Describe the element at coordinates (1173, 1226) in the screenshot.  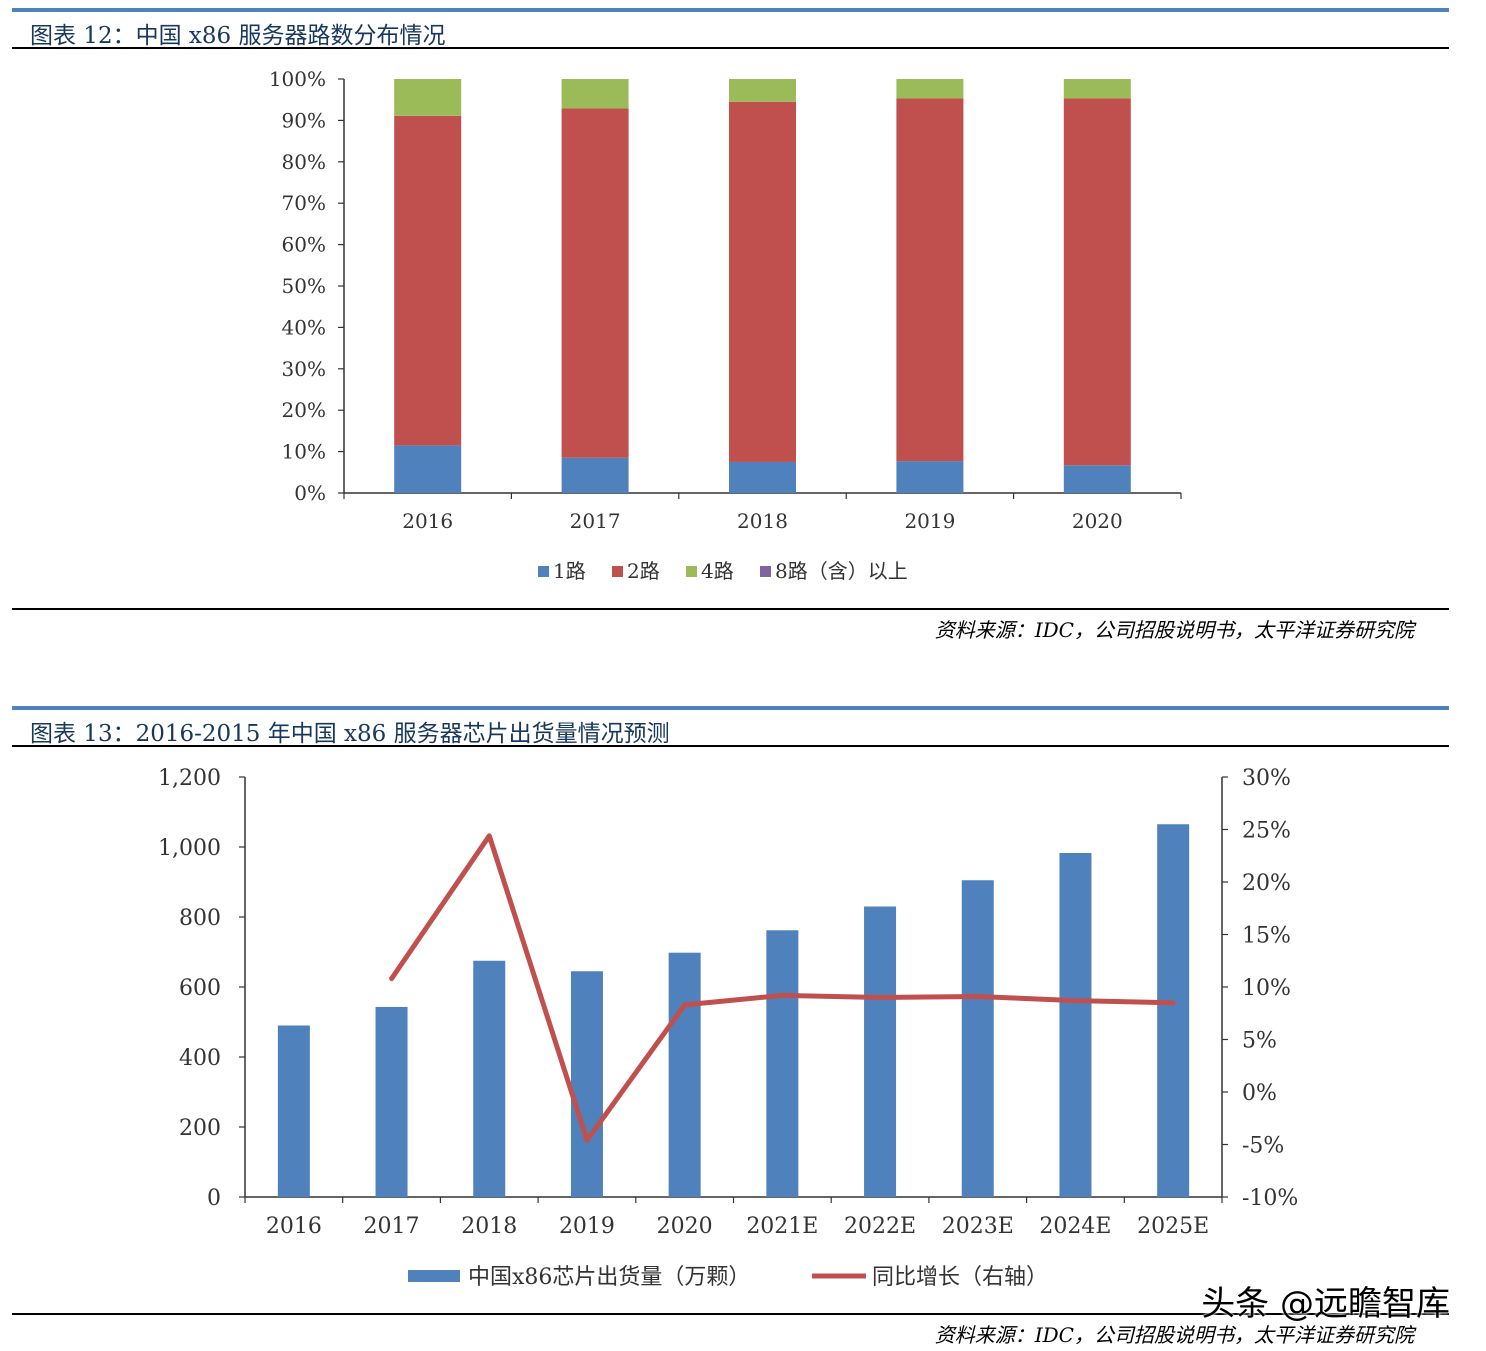
I see `x-tick-label: 2025E` at that location.